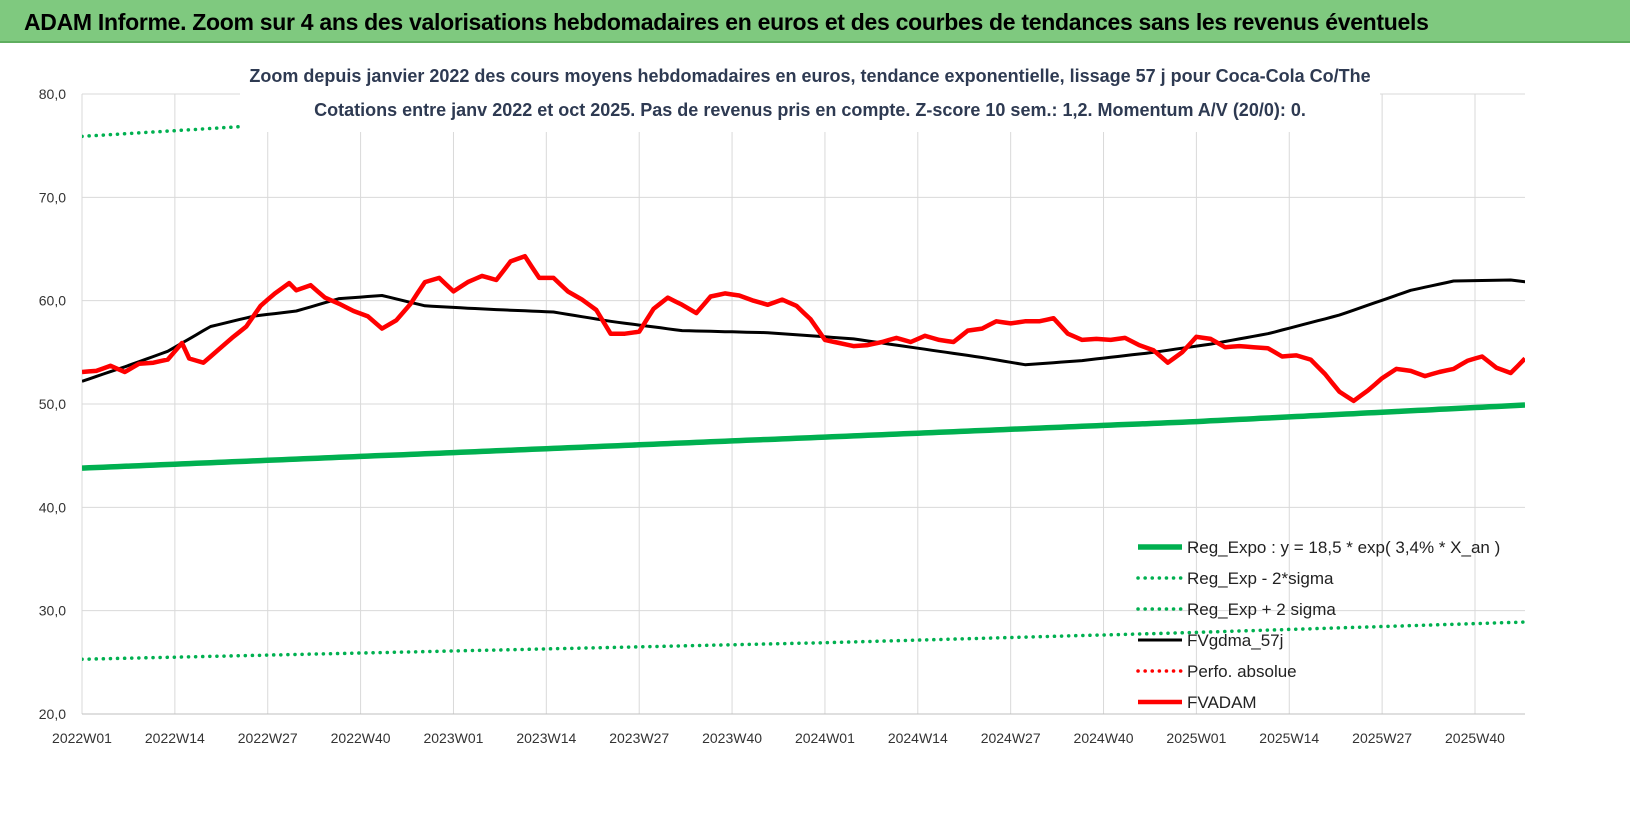 This screenshot has width=1630, height=815. What do you see at coordinates (52, 507) in the screenshot?
I see `y-tick-label: 40,0` at bounding box center [52, 507].